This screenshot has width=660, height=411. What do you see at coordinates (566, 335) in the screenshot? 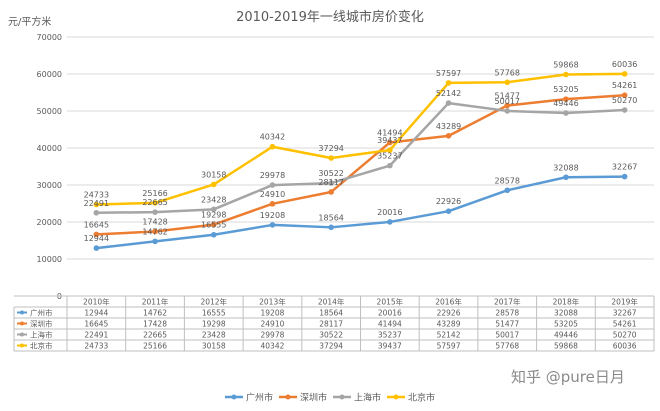
I see `table-cell: 49446` at bounding box center [566, 335].